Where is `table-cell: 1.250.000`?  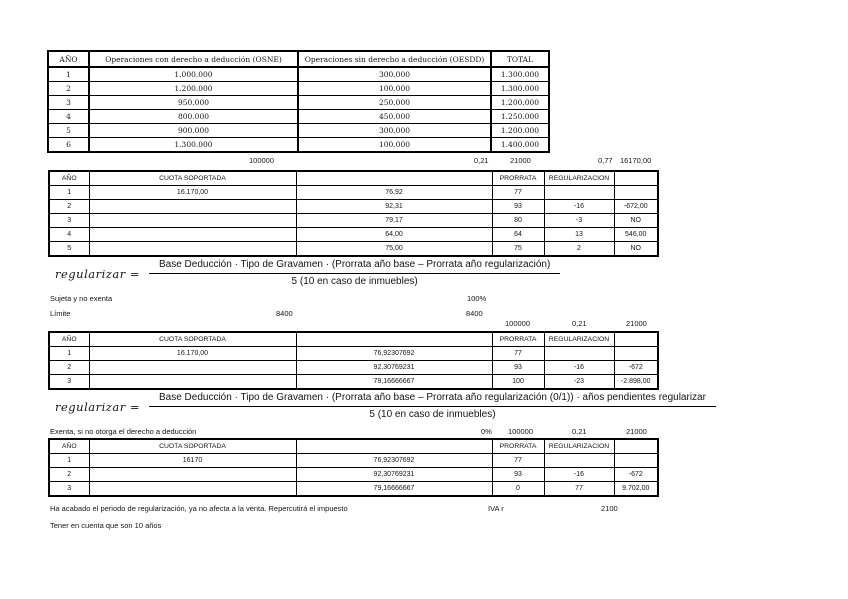 table-cell: 1.250.000 is located at coordinates (520, 116).